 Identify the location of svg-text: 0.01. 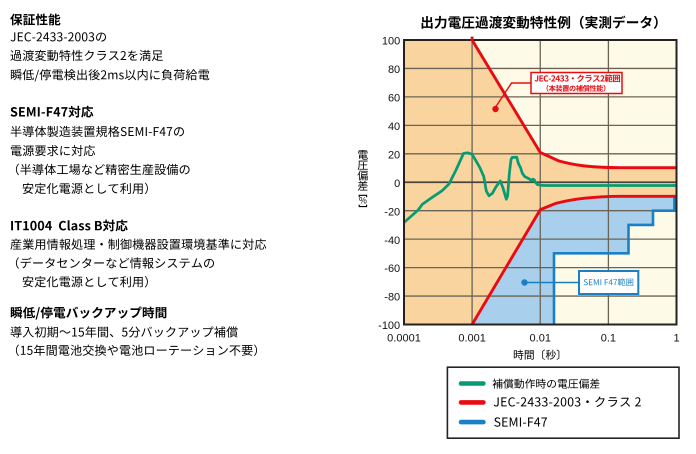
(540, 339).